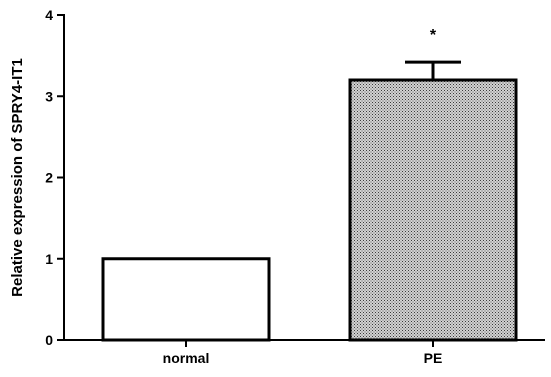 The image size is (551, 377). What do you see at coordinates (49, 259) in the screenshot?
I see `y-tick-label: 1` at bounding box center [49, 259].